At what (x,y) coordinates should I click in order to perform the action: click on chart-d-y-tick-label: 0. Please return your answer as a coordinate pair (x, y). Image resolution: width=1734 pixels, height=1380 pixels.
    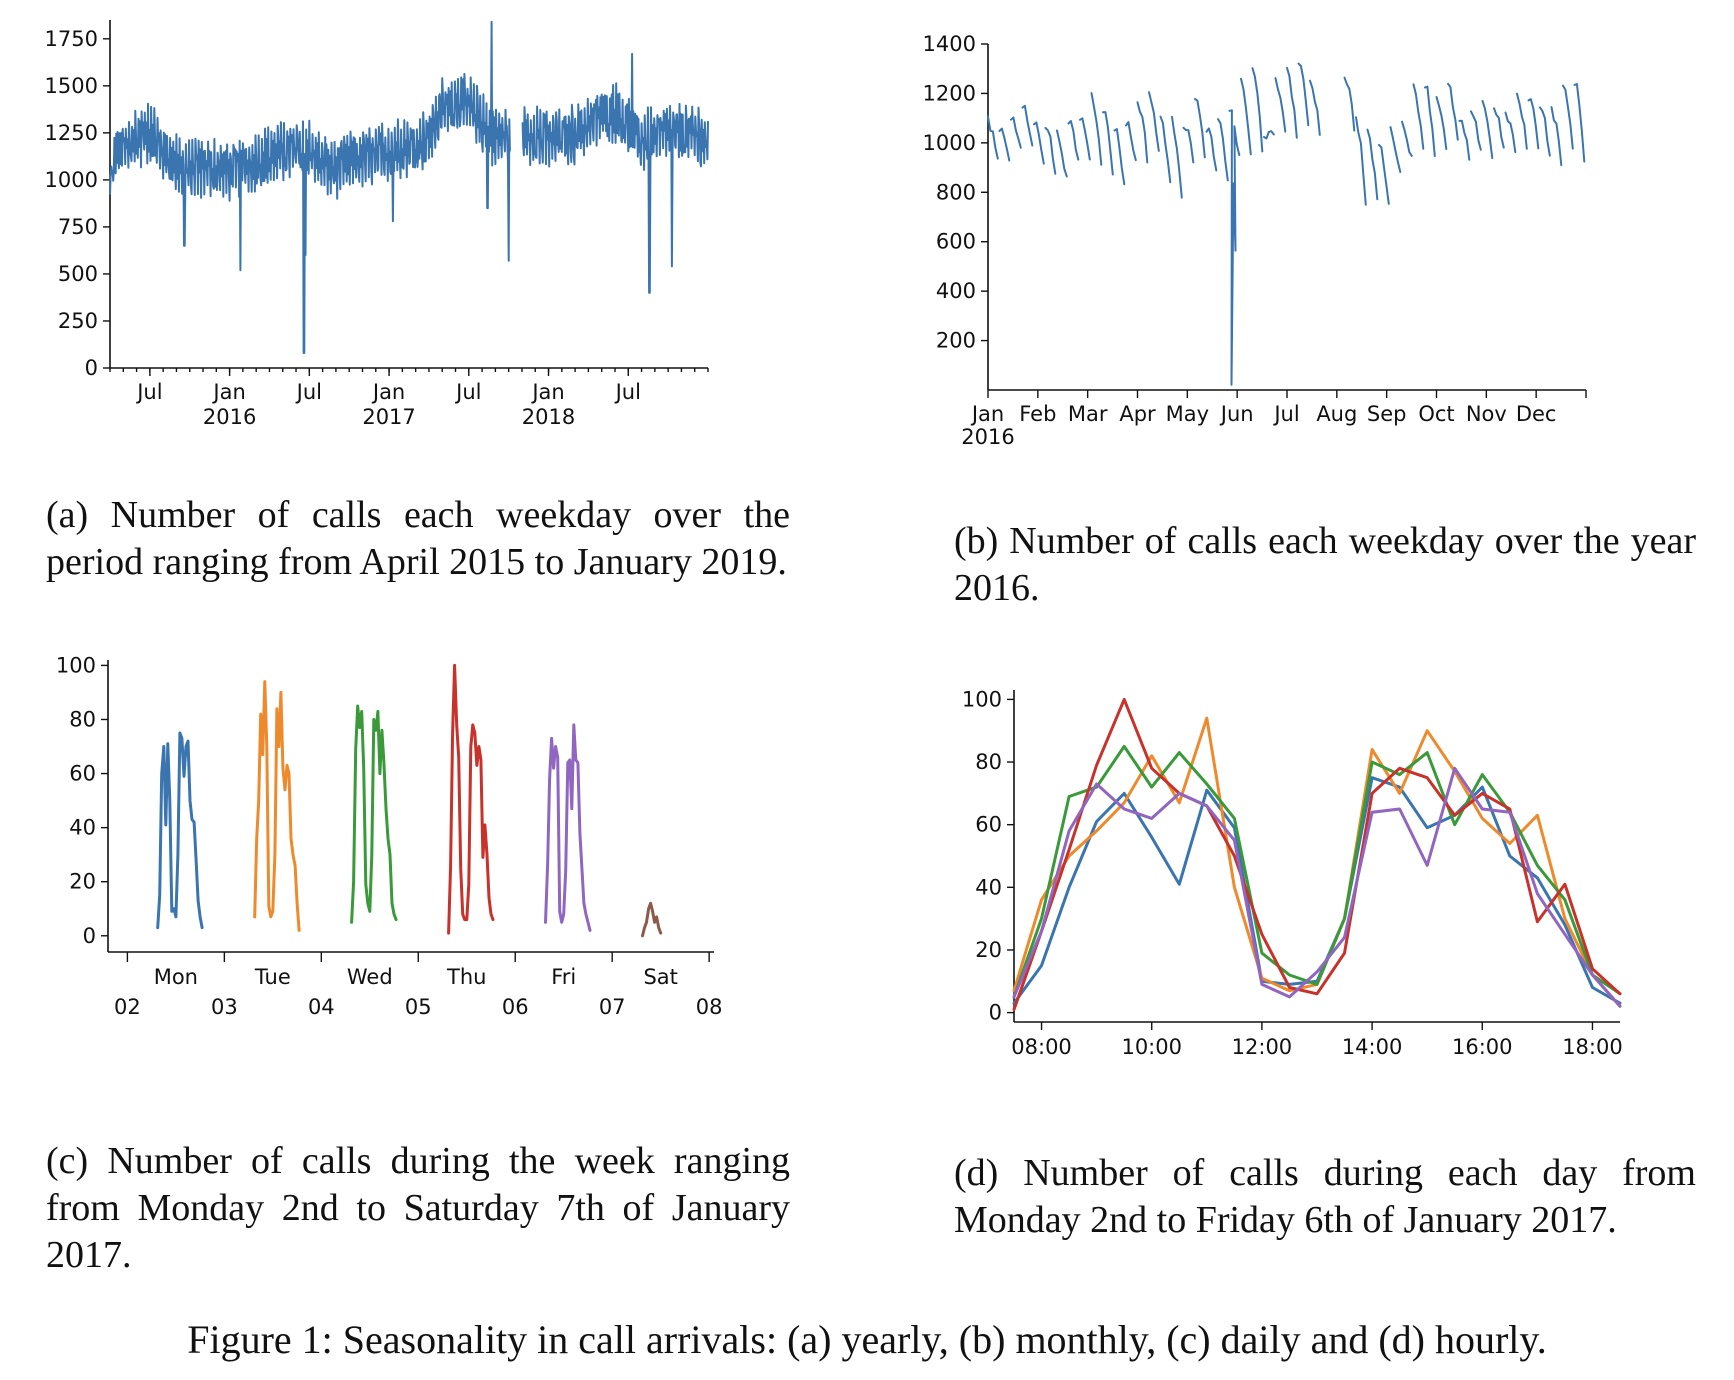
    Looking at the image, I should click on (995, 1013).